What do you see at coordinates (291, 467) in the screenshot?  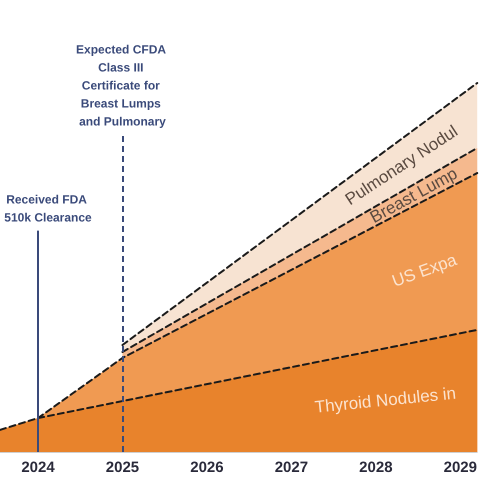 I see `x-tick-label: 2027` at bounding box center [291, 467].